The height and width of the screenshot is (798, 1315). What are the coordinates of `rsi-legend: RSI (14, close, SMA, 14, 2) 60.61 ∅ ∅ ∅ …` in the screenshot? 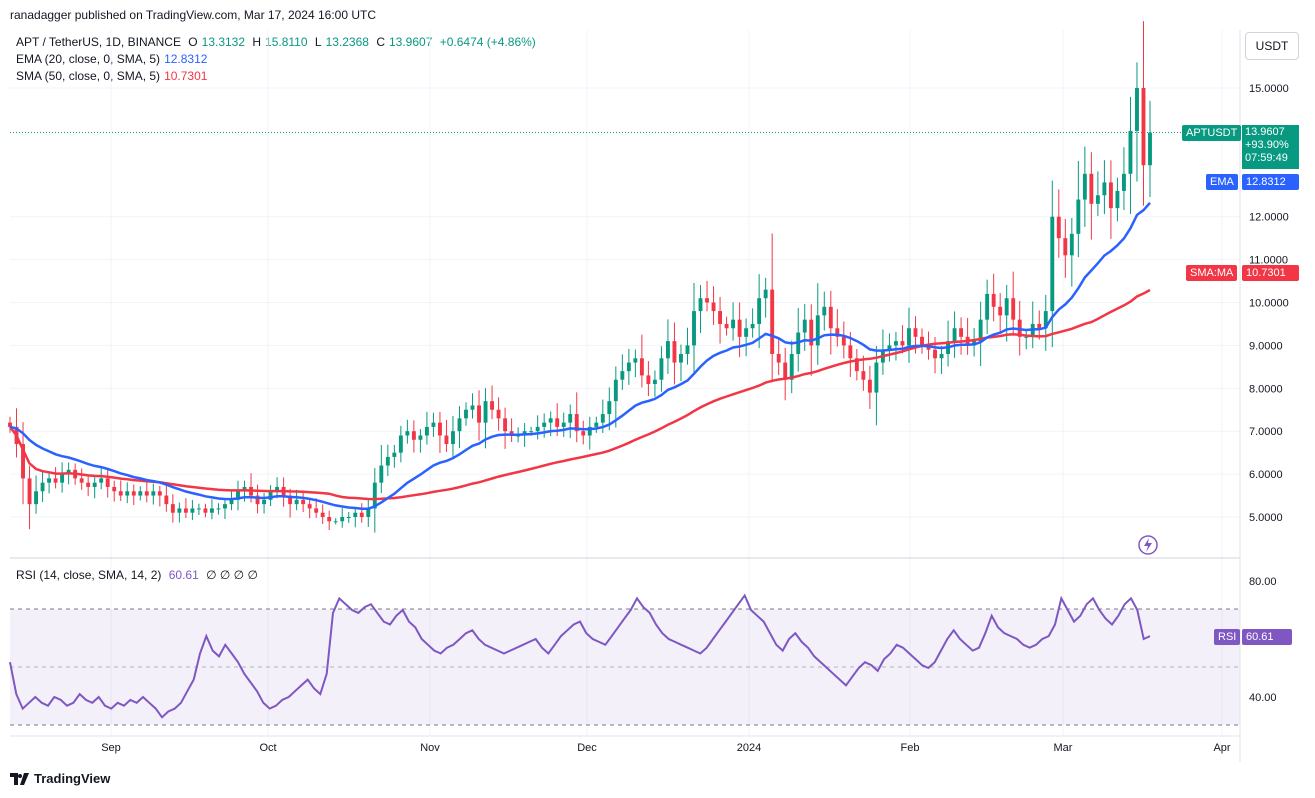 It's located at (139, 575).